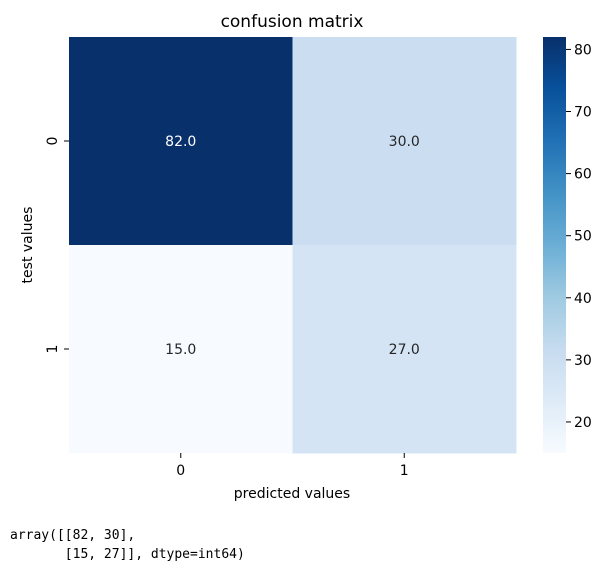 The height and width of the screenshot is (570, 608). I want to click on colorbar-tick-label-1: 30, so click(583, 361).